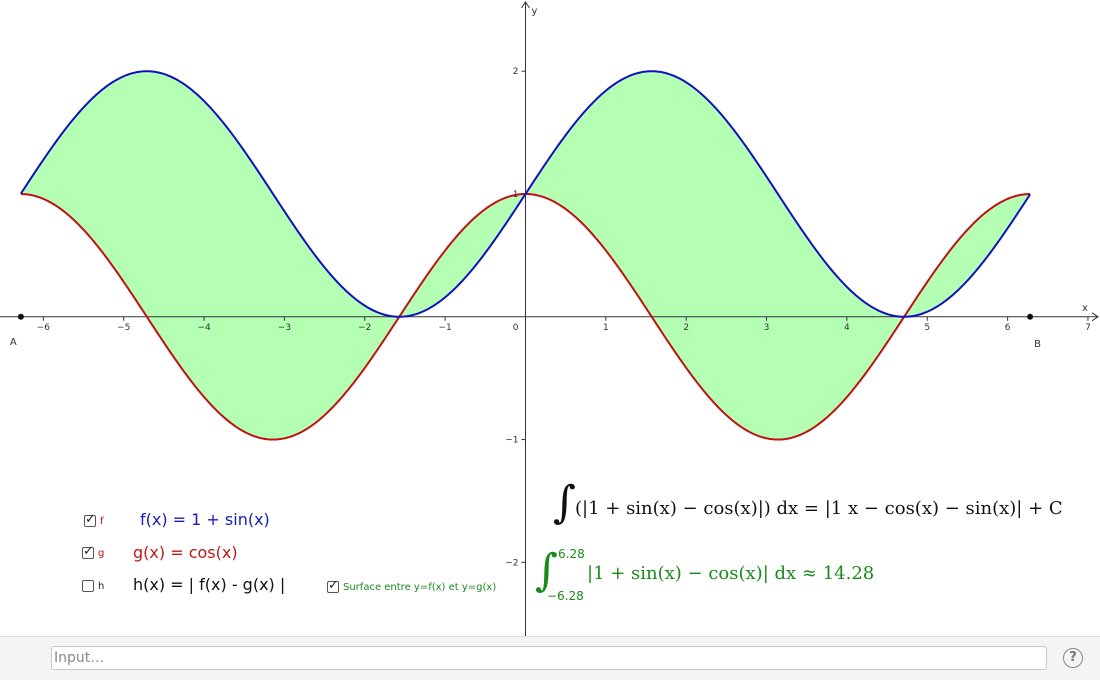 The height and width of the screenshot is (680, 1100). What do you see at coordinates (606, 328) in the screenshot?
I see `x-tick-label: 1` at bounding box center [606, 328].